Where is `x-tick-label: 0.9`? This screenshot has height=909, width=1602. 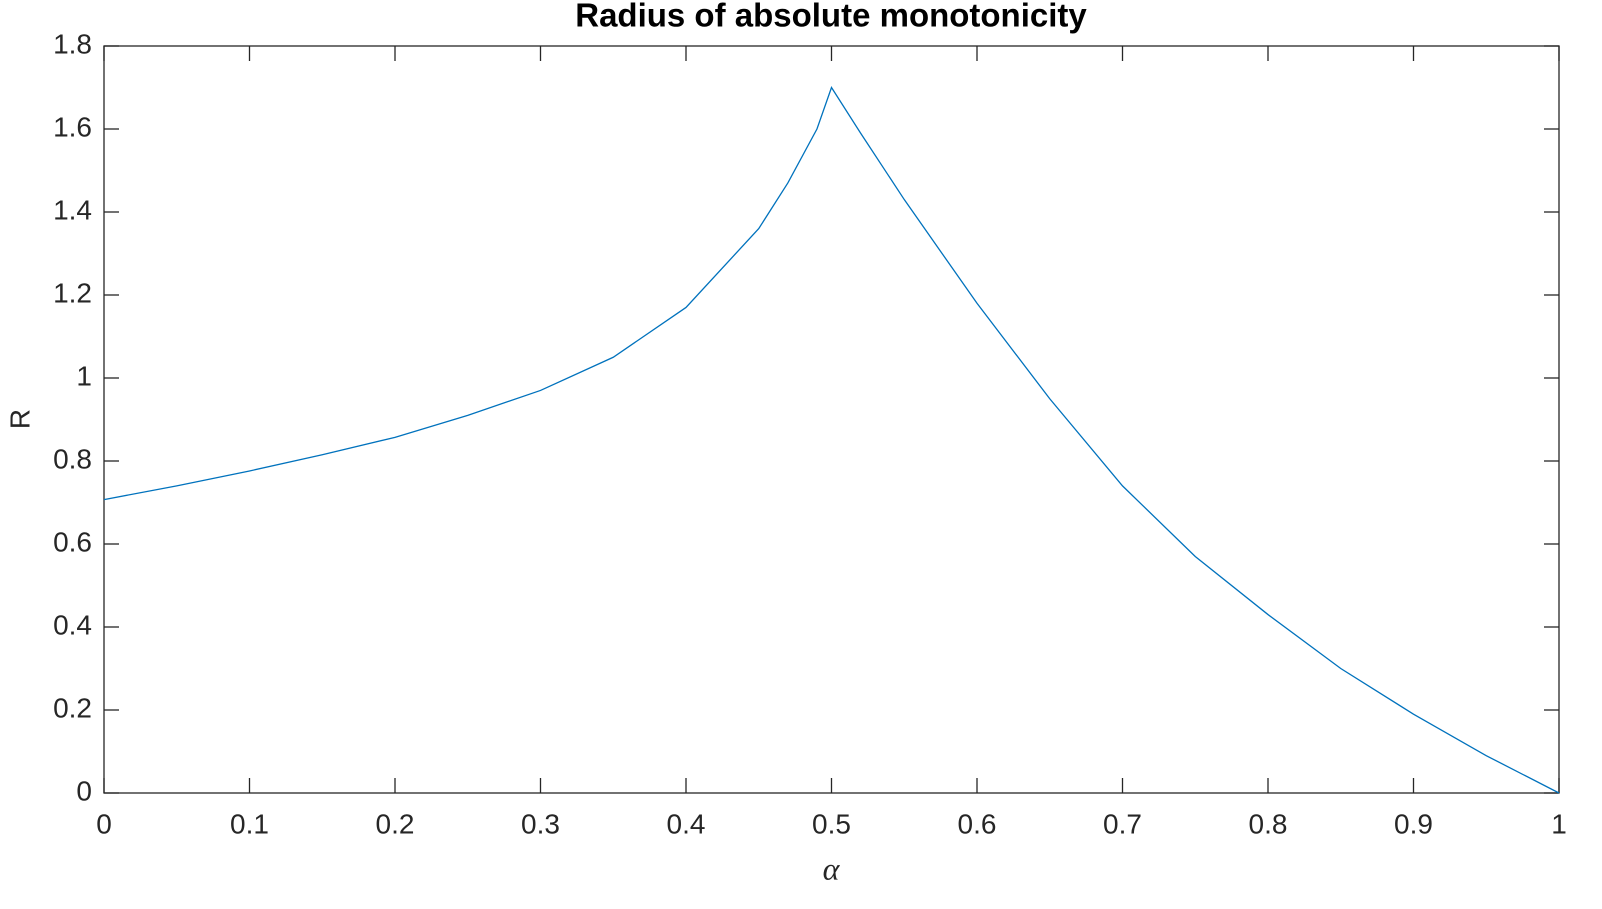 x-tick-label: 0.9 is located at coordinates (1413, 823).